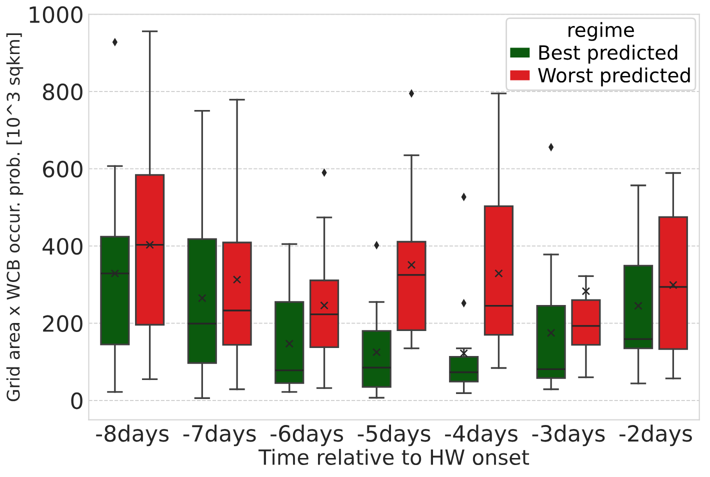 This screenshot has width=710, height=477. What do you see at coordinates (656, 435) in the screenshot?
I see `x-tick-label: -2days` at bounding box center [656, 435].